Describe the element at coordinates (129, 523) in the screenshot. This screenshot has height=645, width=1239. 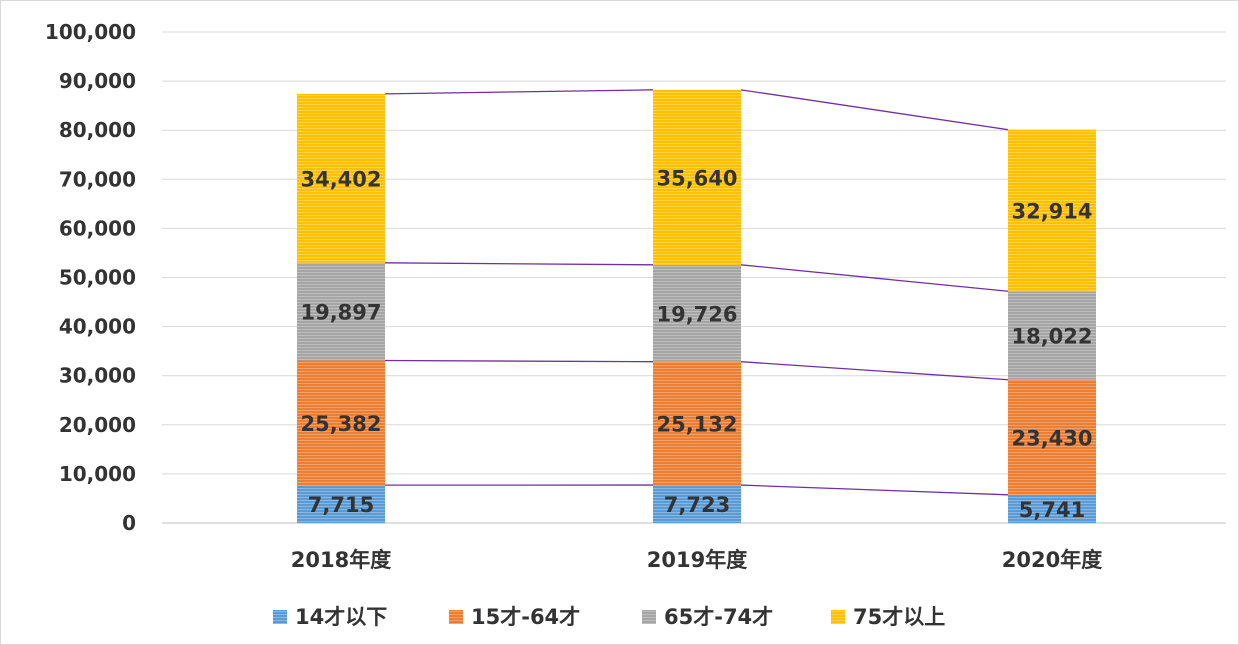
I see `y-tick-label: 0` at that location.